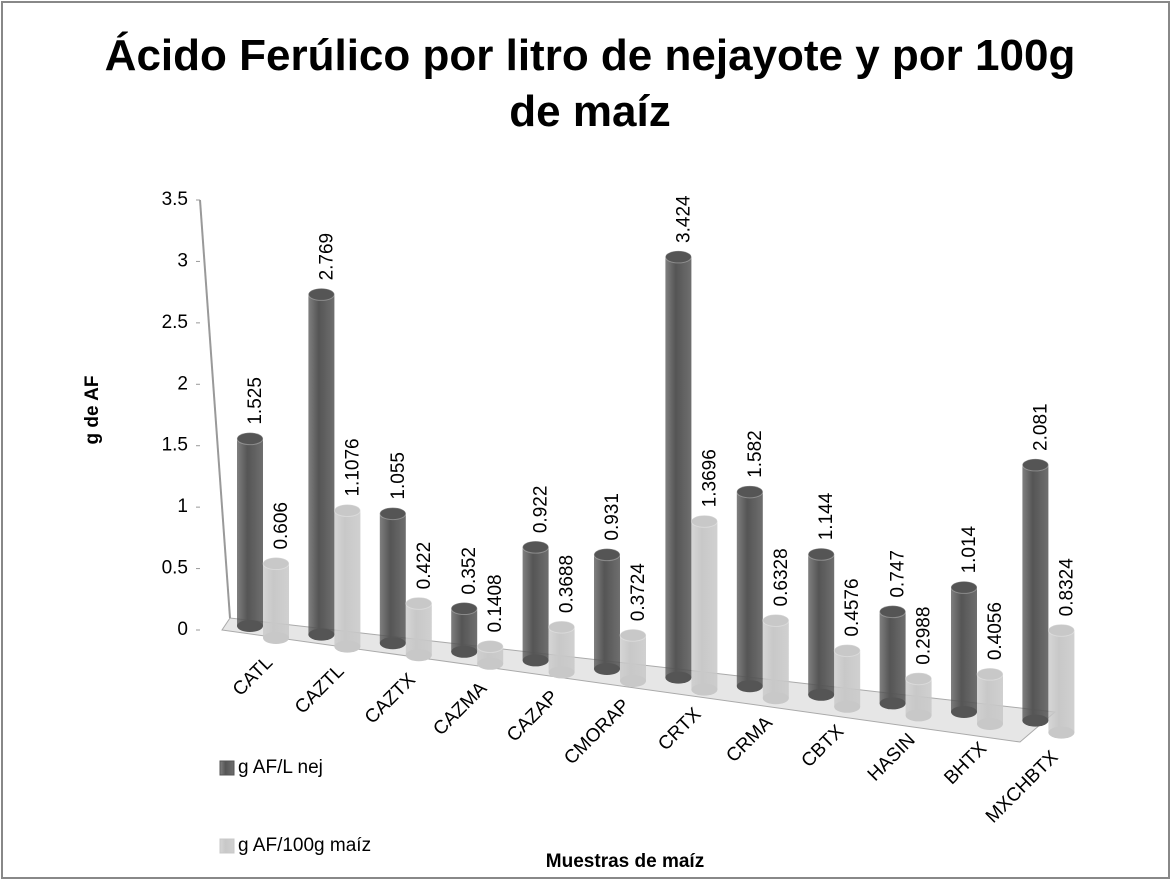 This screenshot has width=1172, height=880. Describe the element at coordinates (182, 260) in the screenshot. I see `y-tick-label: 3` at that location.